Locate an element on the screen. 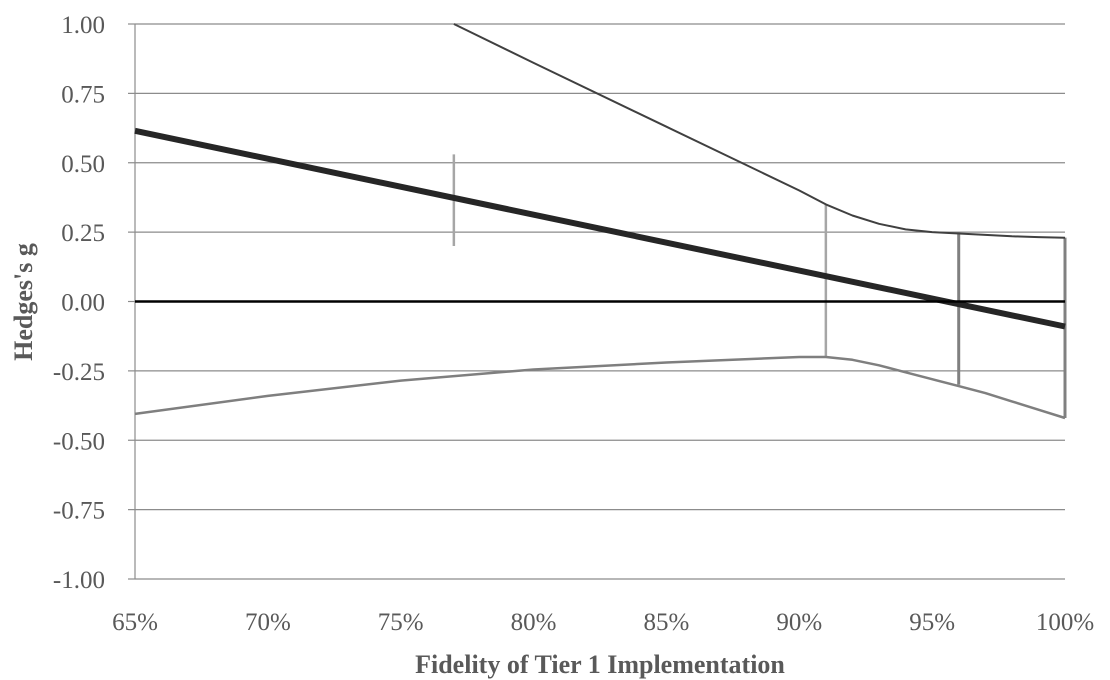  axes is located at coordinates (132, 301).